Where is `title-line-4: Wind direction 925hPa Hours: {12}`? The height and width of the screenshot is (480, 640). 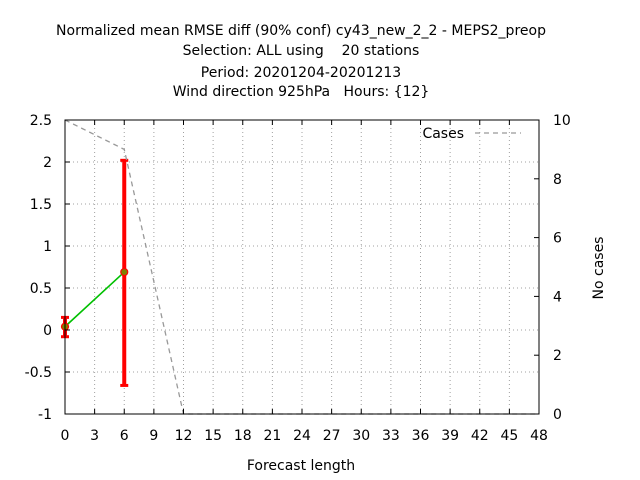
title-line-4: Wind direction 925hPa Hours: {12} is located at coordinates (301, 92).